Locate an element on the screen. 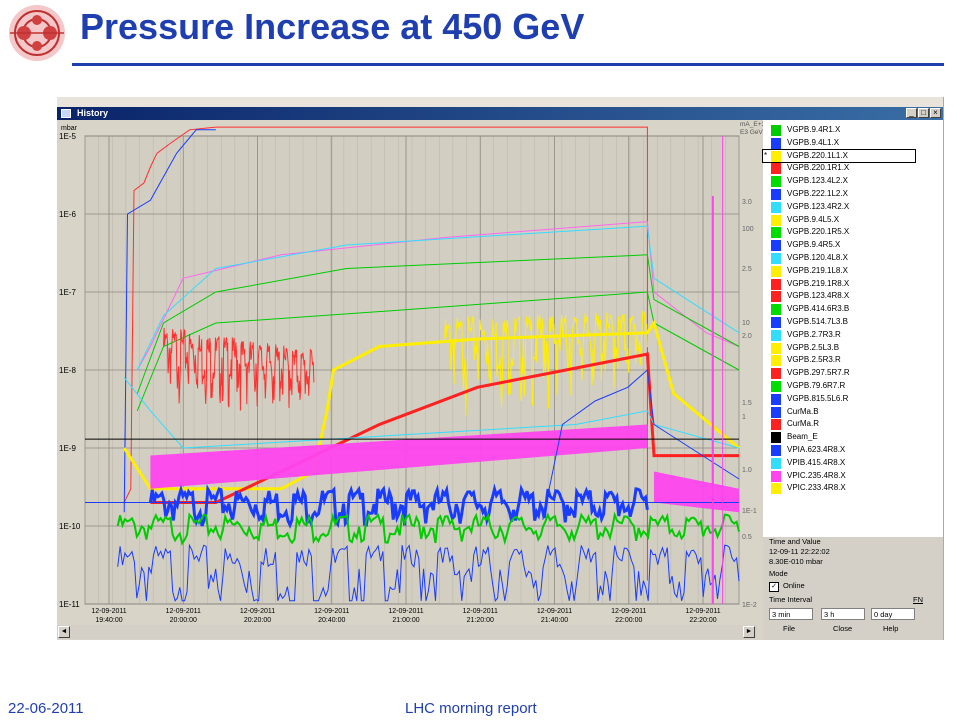 This screenshot has height=720, width=960. legend-item: VGPB.220.1R1.X is located at coordinates (839, 168).